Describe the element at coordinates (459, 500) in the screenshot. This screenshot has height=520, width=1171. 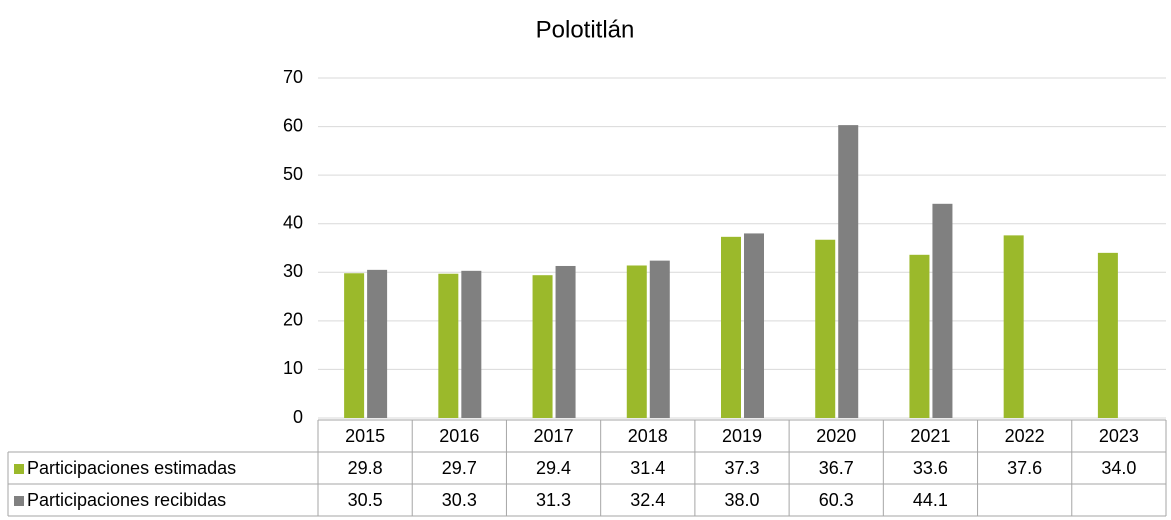
I see `data-table-value: 30.3` at that location.